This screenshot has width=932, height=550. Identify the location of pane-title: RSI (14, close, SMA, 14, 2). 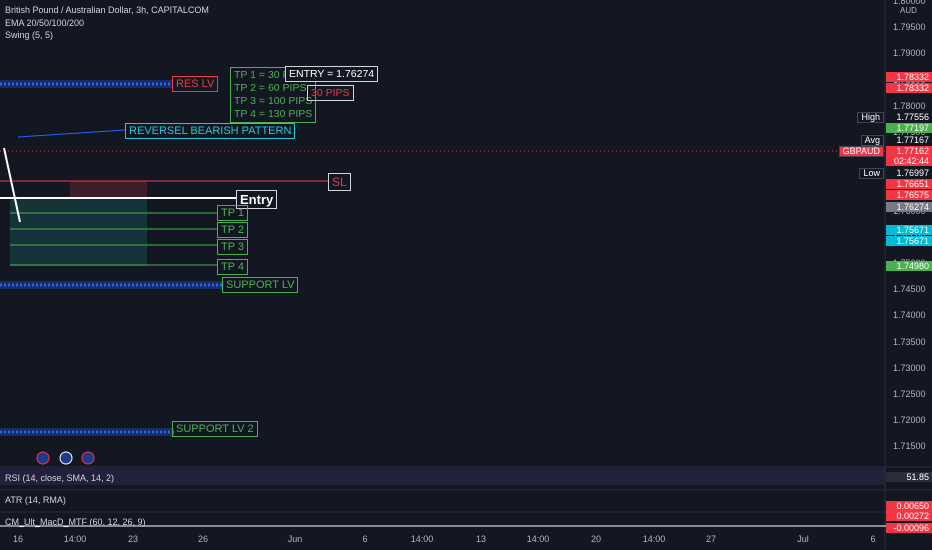
(60, 478).